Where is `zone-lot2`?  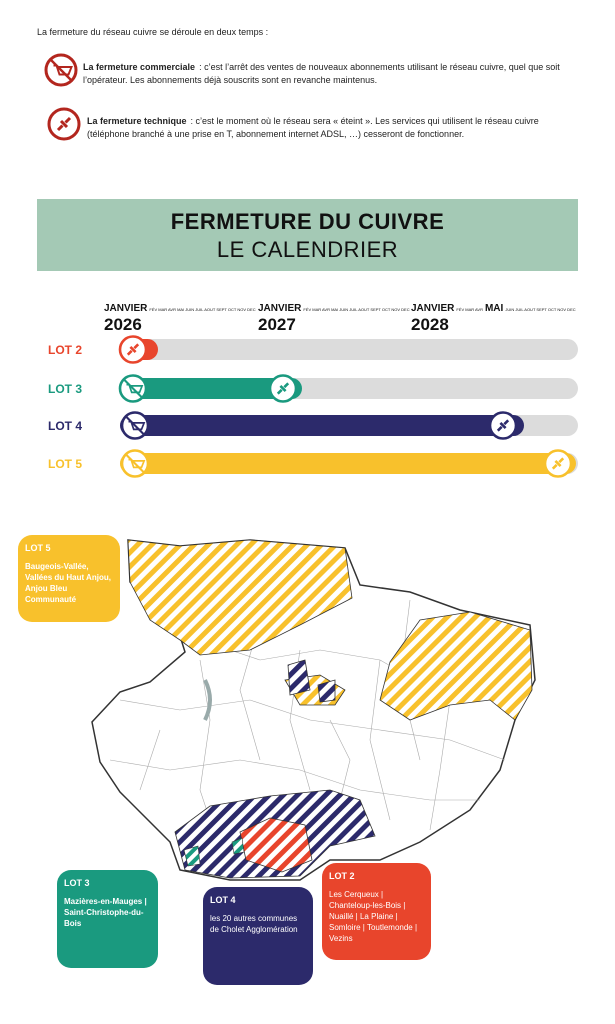
zone-lot2 is located at coordinates (276, 845).